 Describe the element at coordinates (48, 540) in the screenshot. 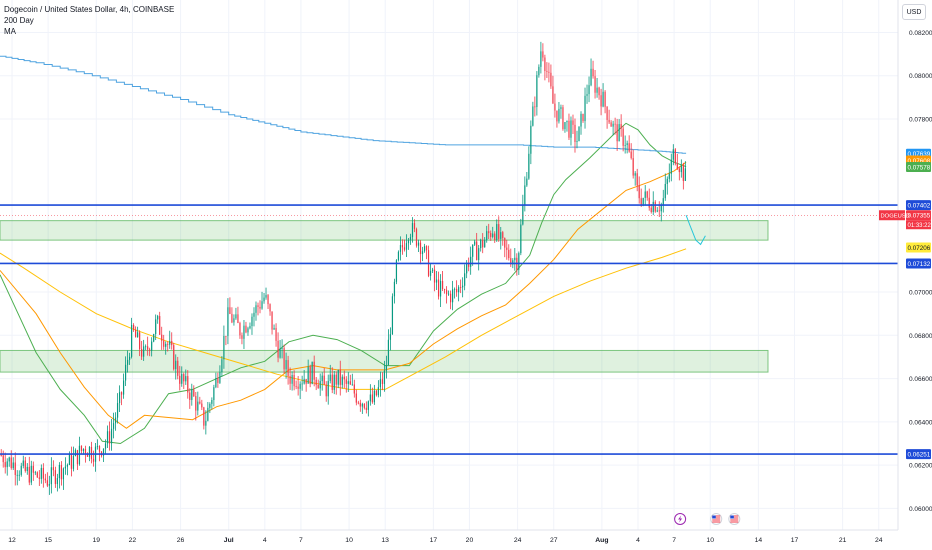

I see `x-tick-label: 15` at that location.